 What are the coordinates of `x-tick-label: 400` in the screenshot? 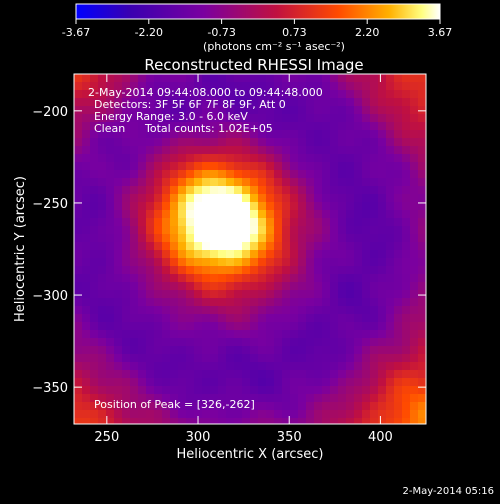 It's located at (380, 437).